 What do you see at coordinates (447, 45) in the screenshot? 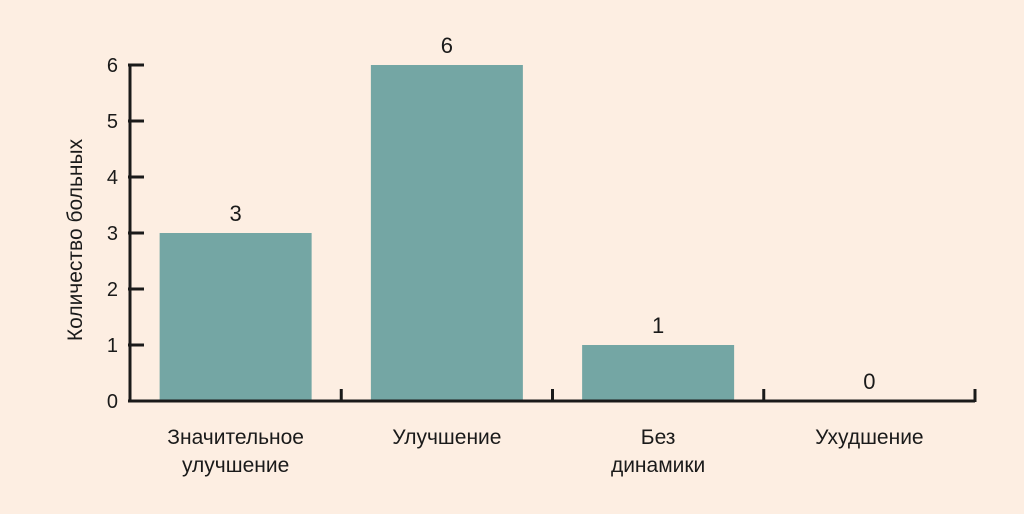
I see `data-label: 6` at bounding box center [447, 45].